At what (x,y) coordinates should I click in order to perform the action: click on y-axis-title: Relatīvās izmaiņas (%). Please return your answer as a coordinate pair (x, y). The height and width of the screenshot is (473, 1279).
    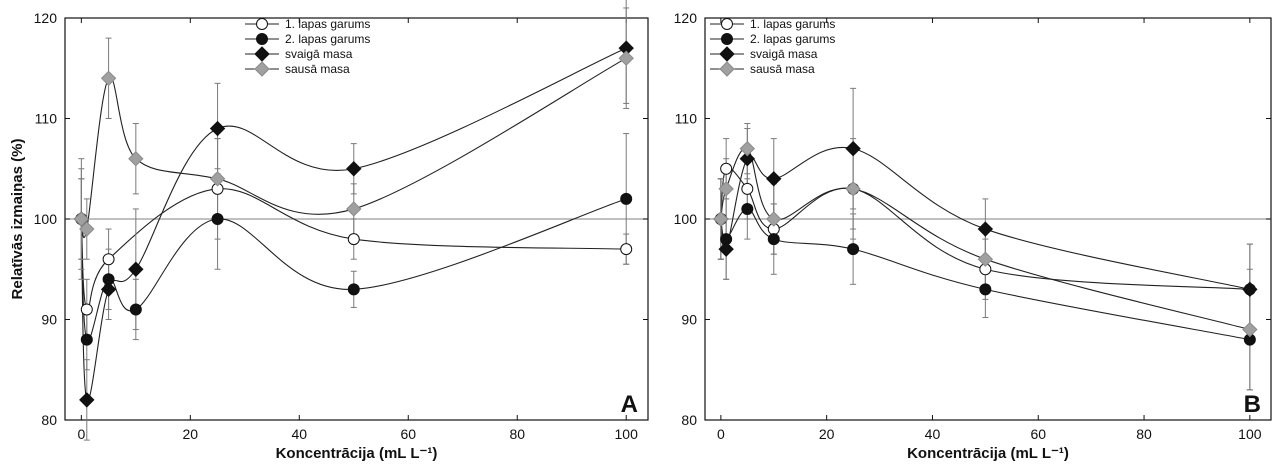
    Looking at the image, I should click on (17, 219).